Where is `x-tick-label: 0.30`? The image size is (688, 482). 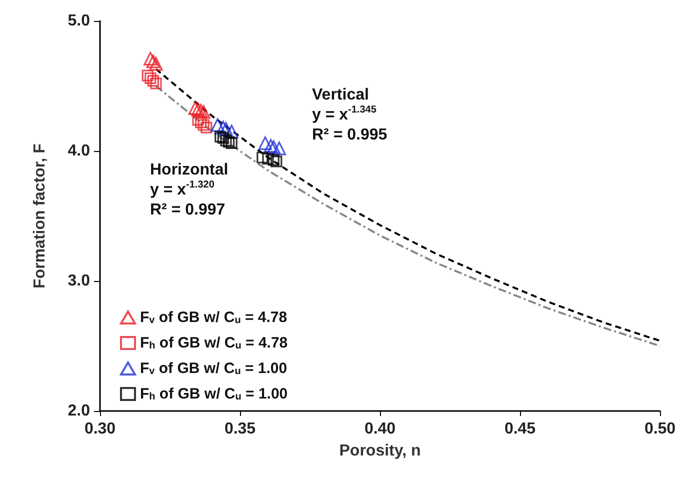
x-tick-label: 0.30 is located at coordinates (100, 429).